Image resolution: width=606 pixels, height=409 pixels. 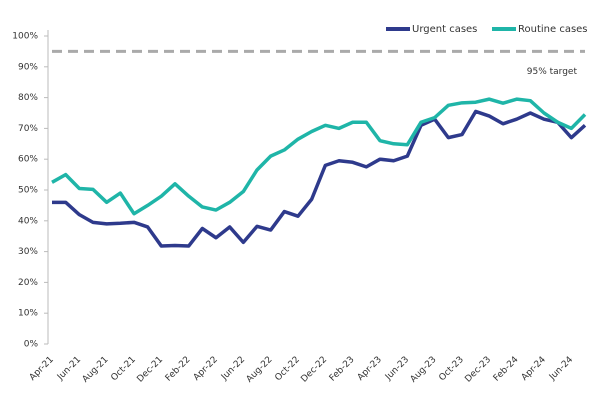 What do you see at coordinates (150, 370) in the screenshot?
I see `x-tick-label: Dec-21` at bounding box center [150, 370].